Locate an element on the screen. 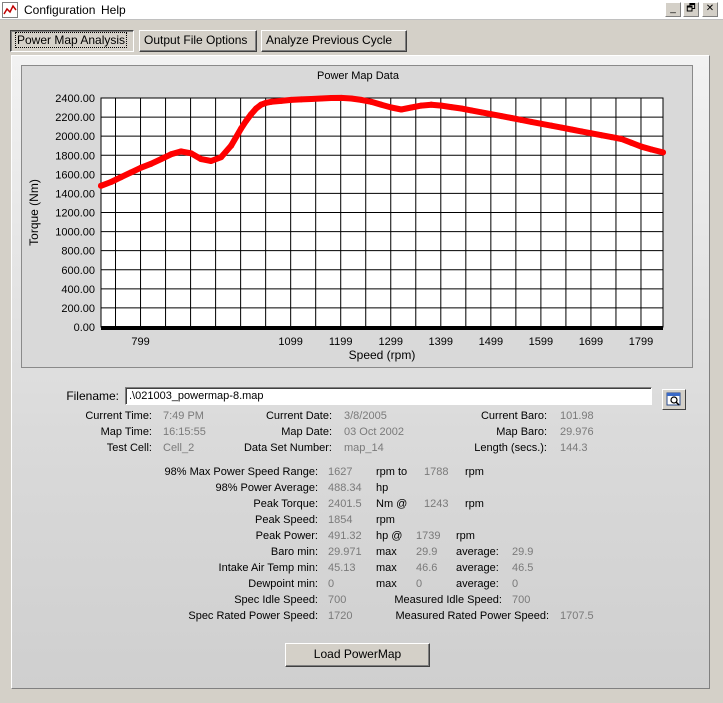 The height and width of the screenshot is (703, 723). intake-air-temp-average: 46.5 is located at coordinates (523, 568).